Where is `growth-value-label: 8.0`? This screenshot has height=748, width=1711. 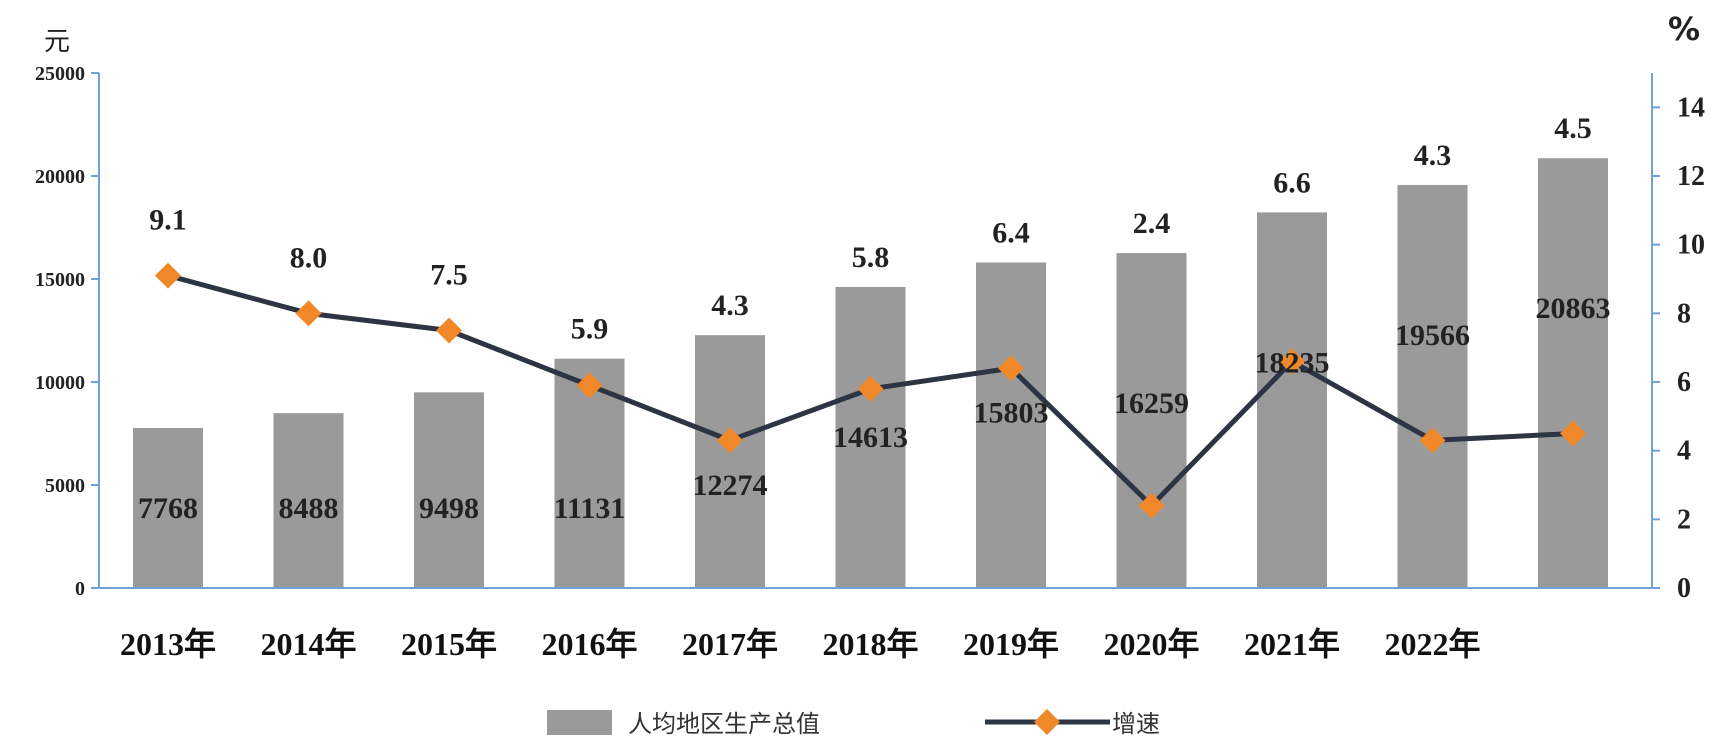
growth-value-label: 8.0 is located at coordinates (309, 257).